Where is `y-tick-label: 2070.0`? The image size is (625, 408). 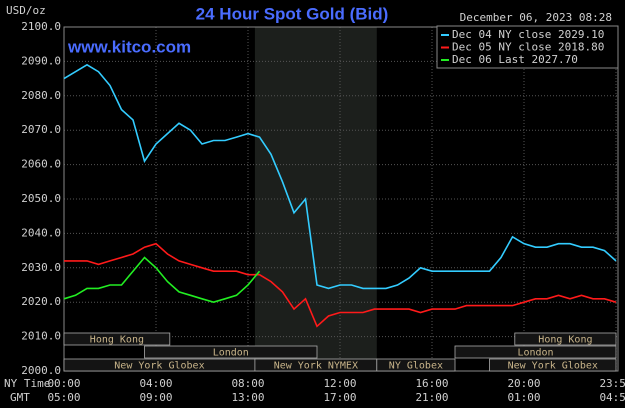 y-tick-label: 2070.0 is located at coordinates (41, 129).